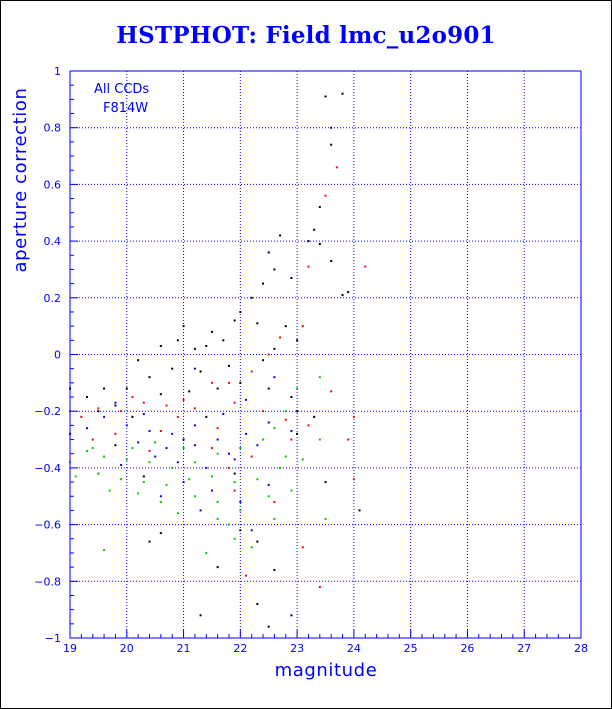  Describe the element at coordinates (127, 648) in the screenshot. I see `x-tick-label: 20` at that location.